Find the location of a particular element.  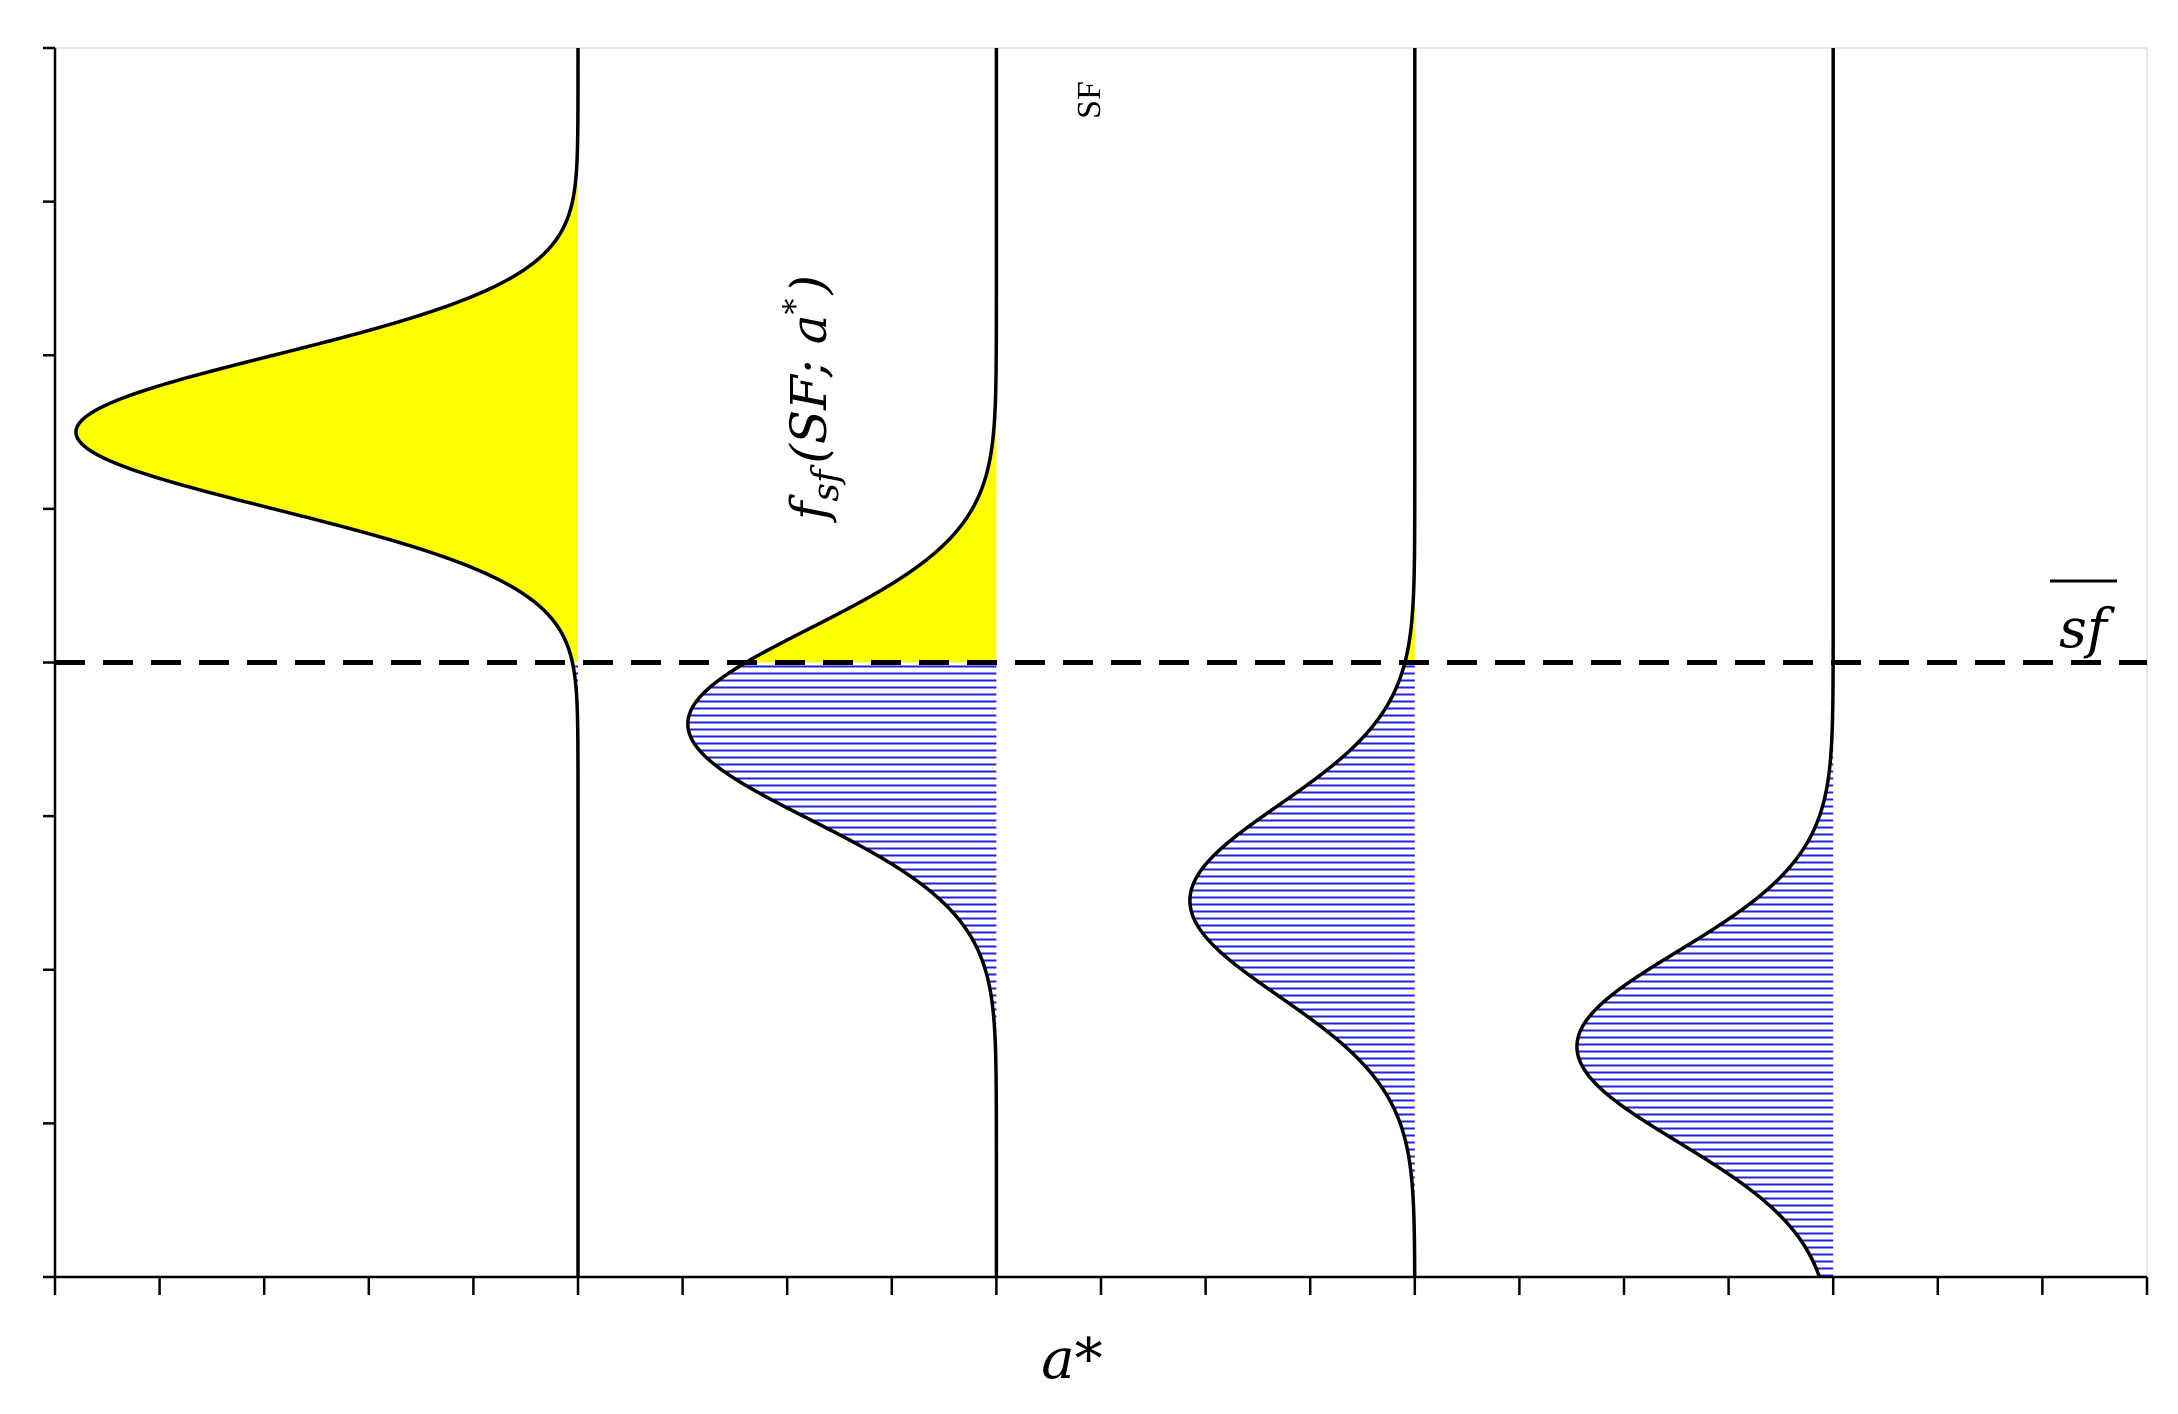

density-label-text: fsf(SF; a*) is located at coordinates (811, 399).